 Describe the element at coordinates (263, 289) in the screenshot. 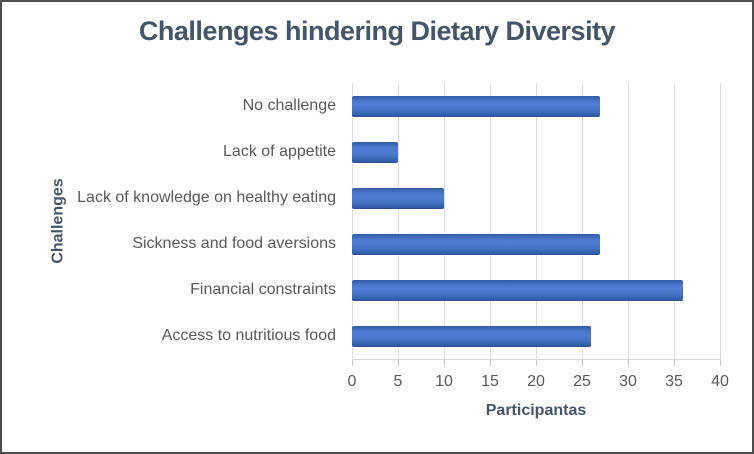

I see `category-label: Financial constraints` at that location.